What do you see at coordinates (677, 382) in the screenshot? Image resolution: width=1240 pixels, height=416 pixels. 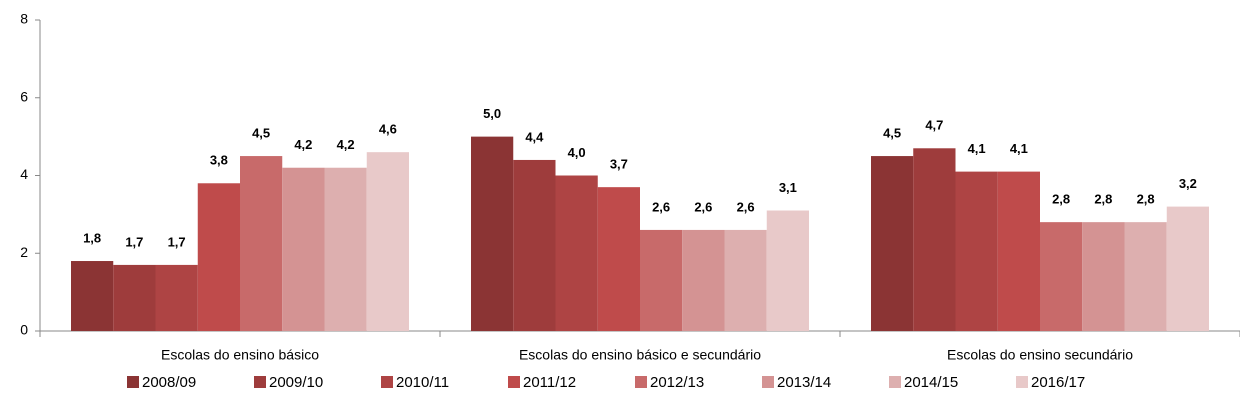 I see `legend-label: 2012/13` at bounding box center [677, 382].